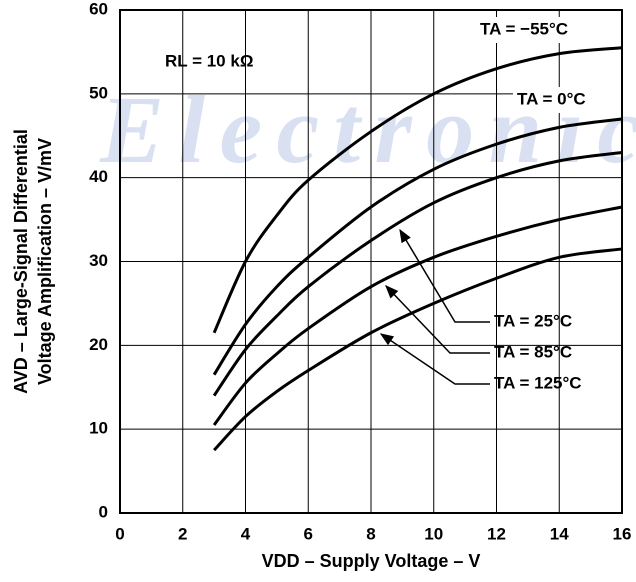 The width and height of the screenshot is (636, 582). What do you see at coordinates (98, 92) in the screenshot?
I see `y-tick-label: 50` at bounding box center [98, 92].